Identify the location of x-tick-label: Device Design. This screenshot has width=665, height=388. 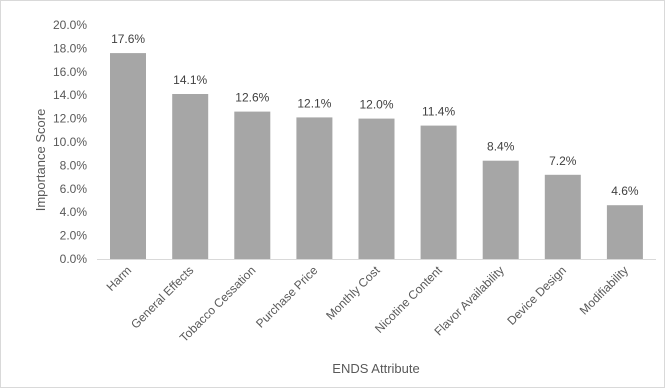
(536, 295).